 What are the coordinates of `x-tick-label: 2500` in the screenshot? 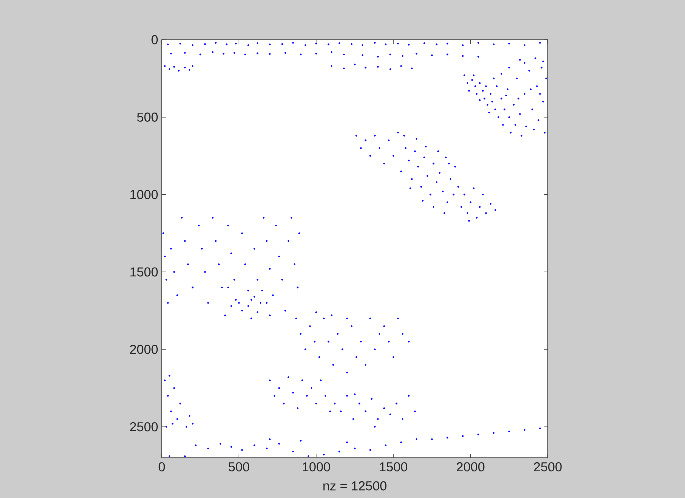 It's located at (548, 467).